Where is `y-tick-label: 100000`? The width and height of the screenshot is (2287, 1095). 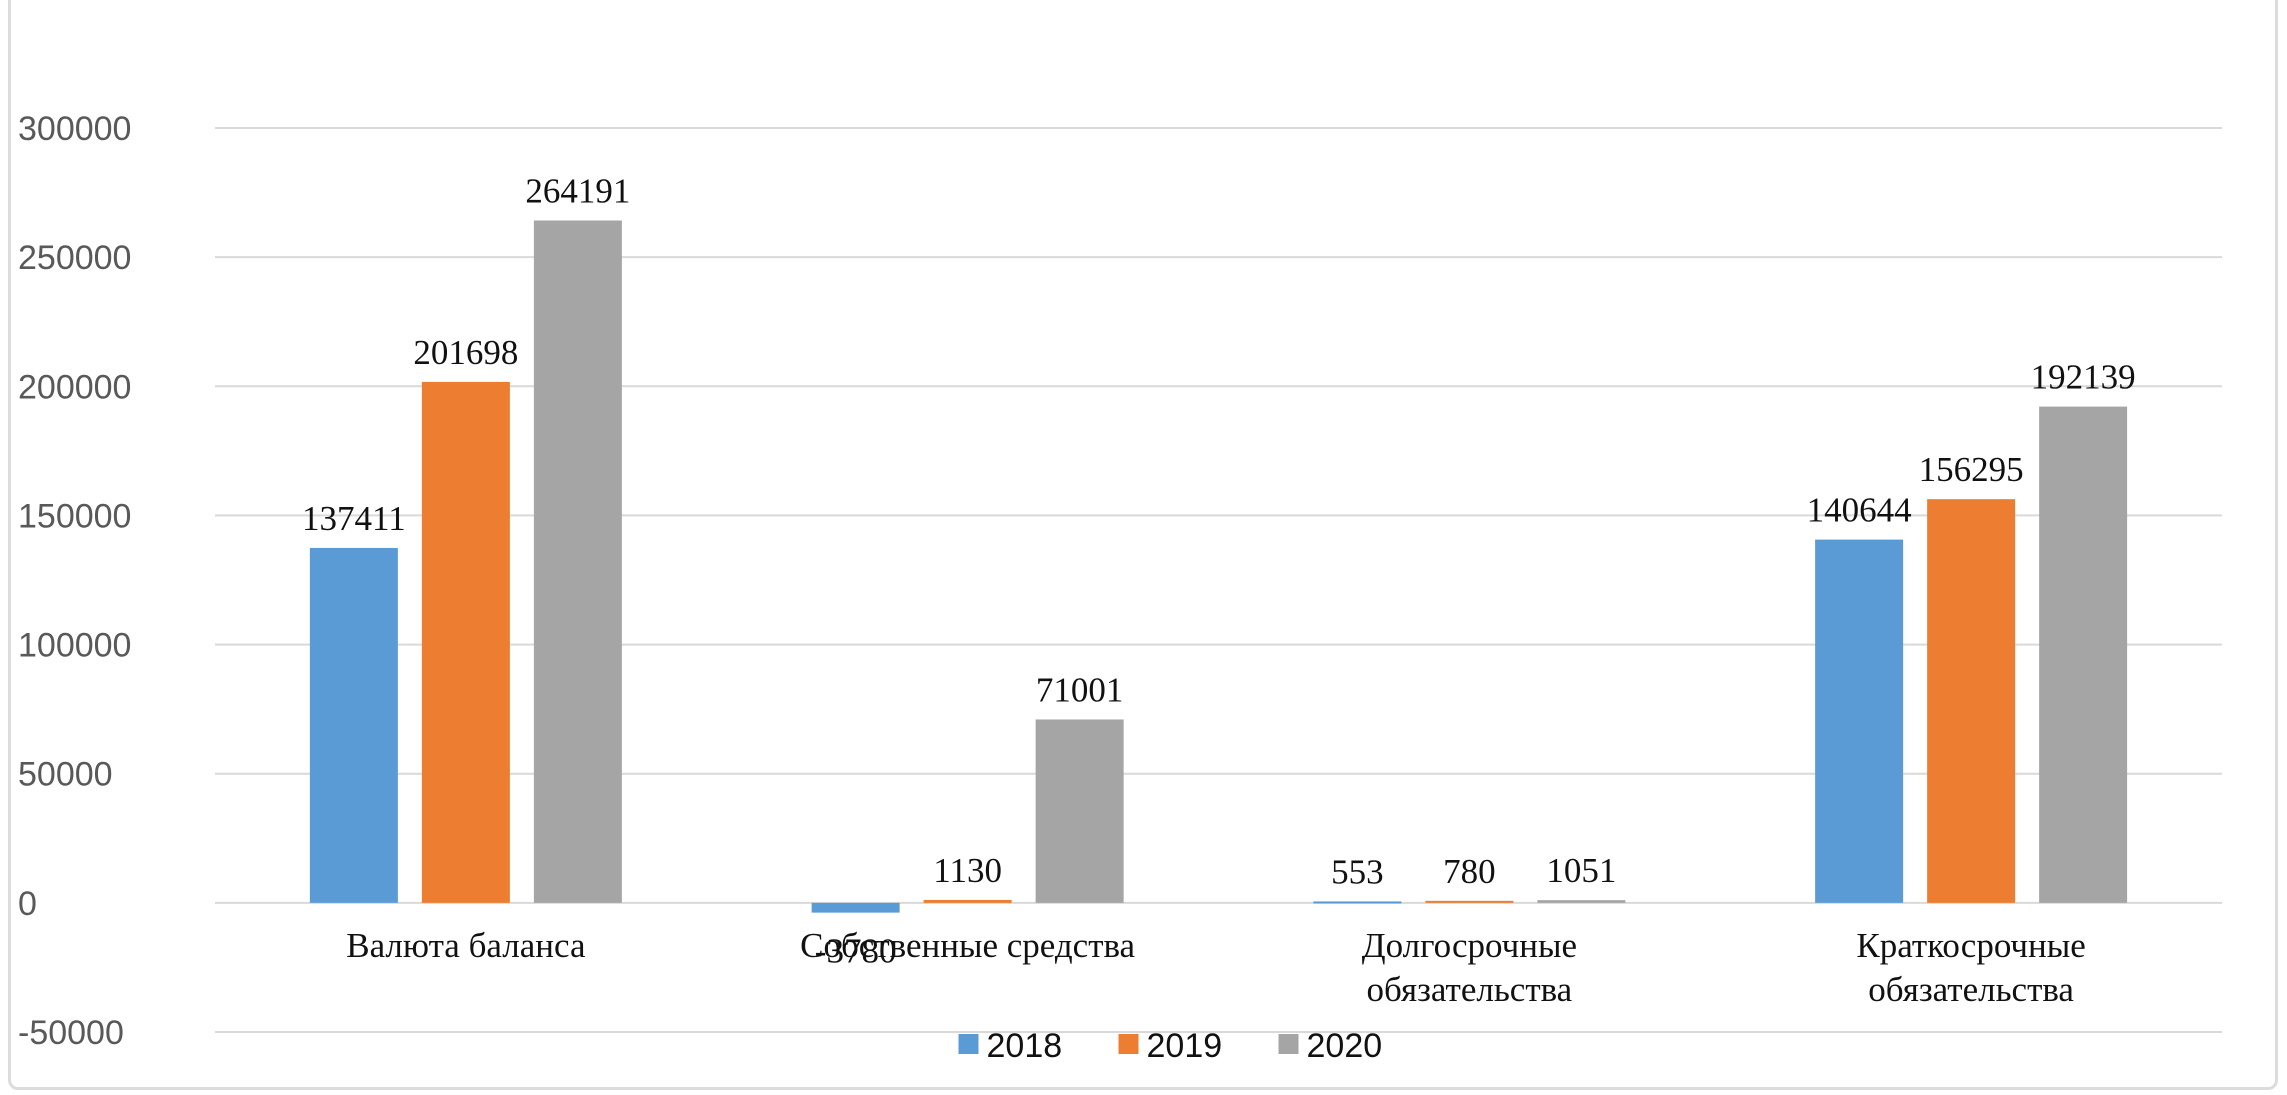 y-tick-label: 100000 is located at coordinates (74, 646).